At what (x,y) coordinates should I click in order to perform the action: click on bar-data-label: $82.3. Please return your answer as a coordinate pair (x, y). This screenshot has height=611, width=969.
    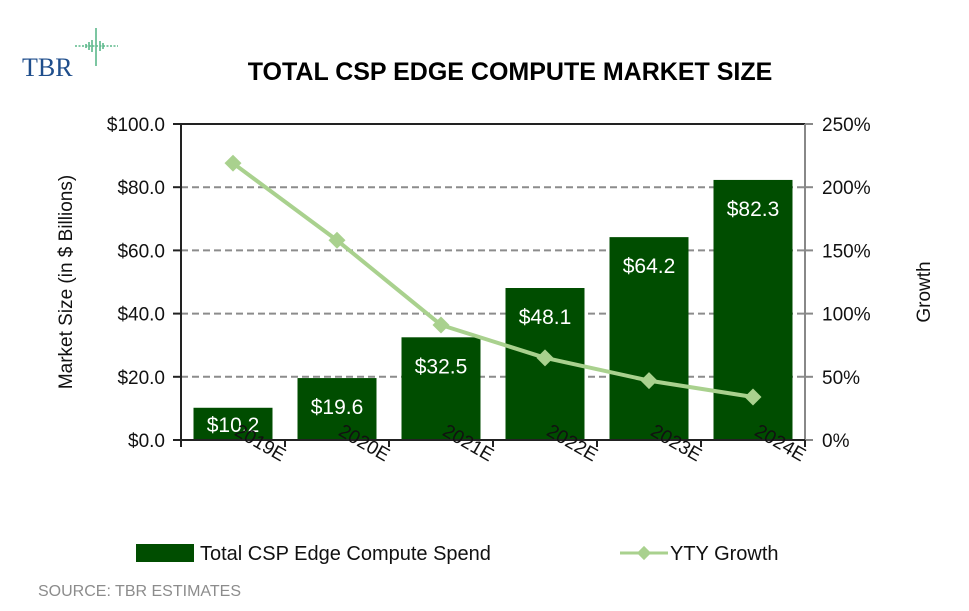
    Looking at the image, I should click on (753, 209).